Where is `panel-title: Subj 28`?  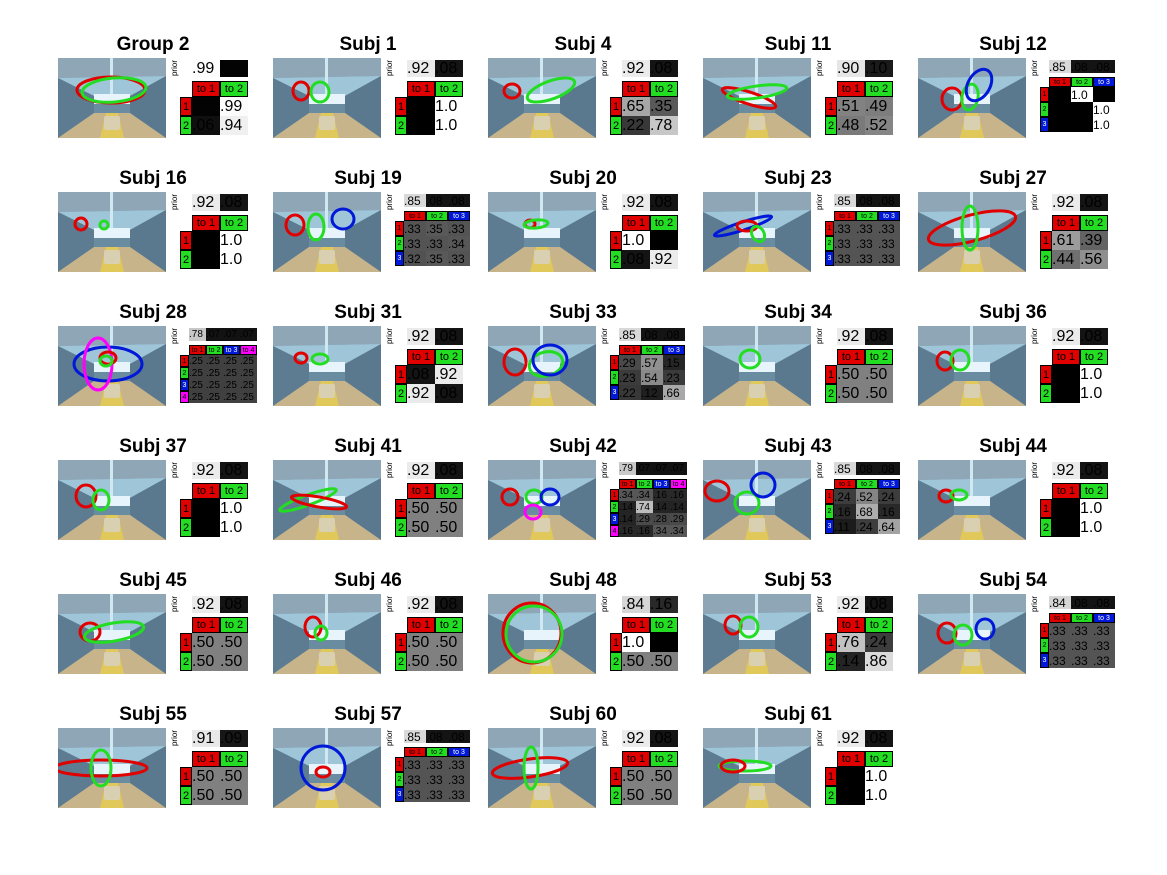 panel-title: Subj 28 is located at coordinates (153, 312).